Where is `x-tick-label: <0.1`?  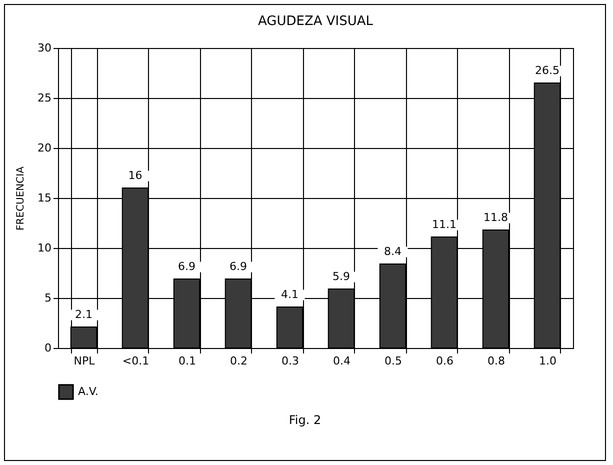 x-tick-label: <0.1 is located at coordinates (136, 361).